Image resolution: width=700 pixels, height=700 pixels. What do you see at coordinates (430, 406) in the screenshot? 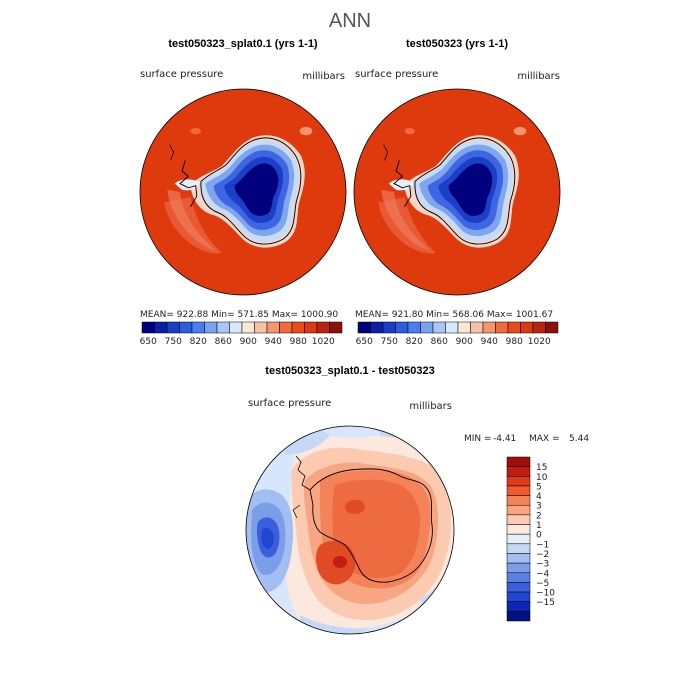
I see `diff-units-label: millibars` at bounding box center [430, 406].